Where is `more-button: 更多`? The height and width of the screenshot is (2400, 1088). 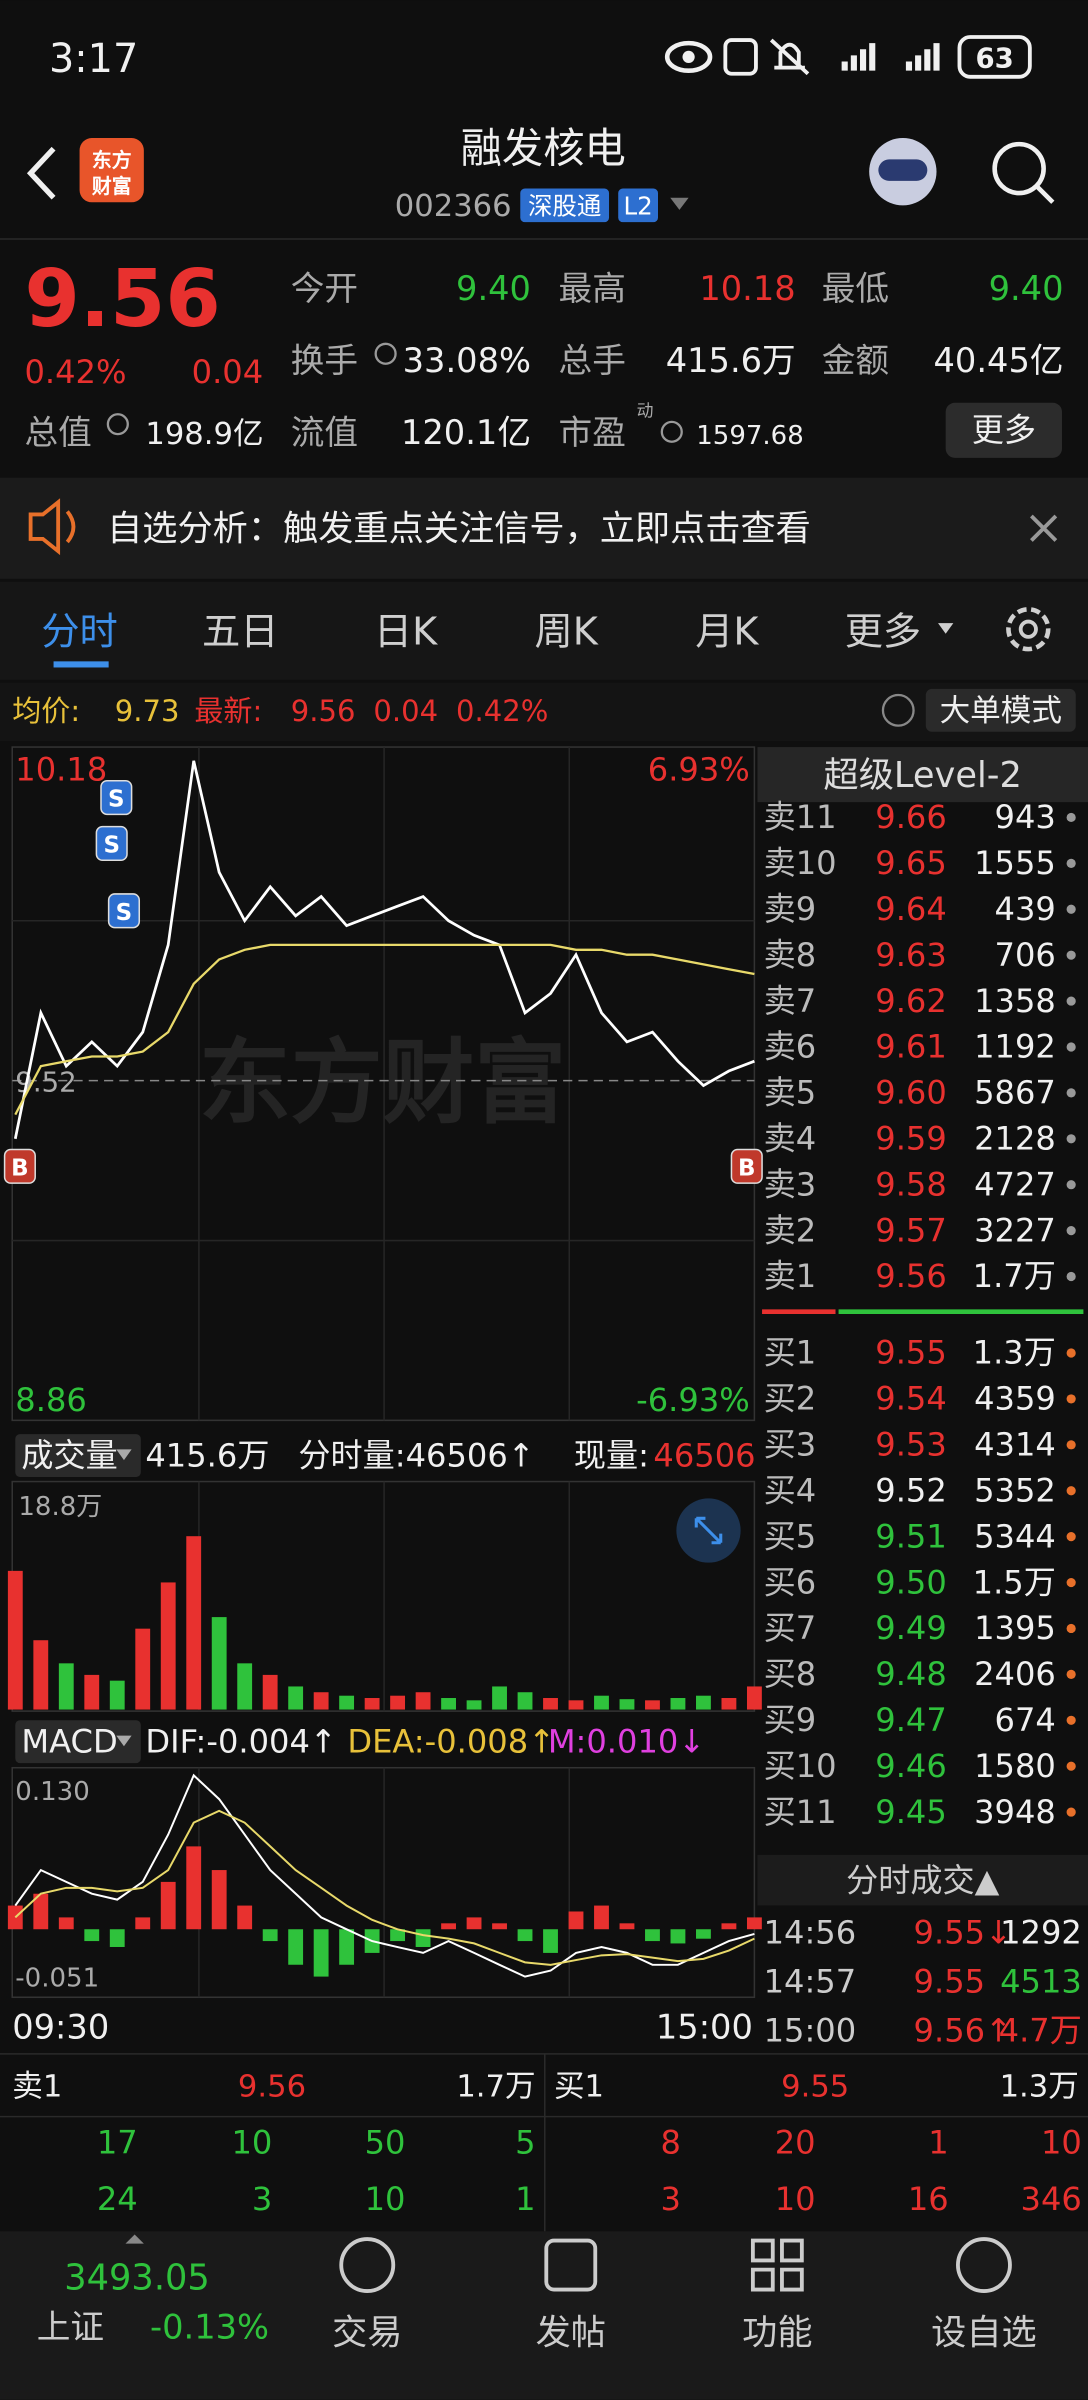
more-button: 更多 is located at coordinates (1004, 430).